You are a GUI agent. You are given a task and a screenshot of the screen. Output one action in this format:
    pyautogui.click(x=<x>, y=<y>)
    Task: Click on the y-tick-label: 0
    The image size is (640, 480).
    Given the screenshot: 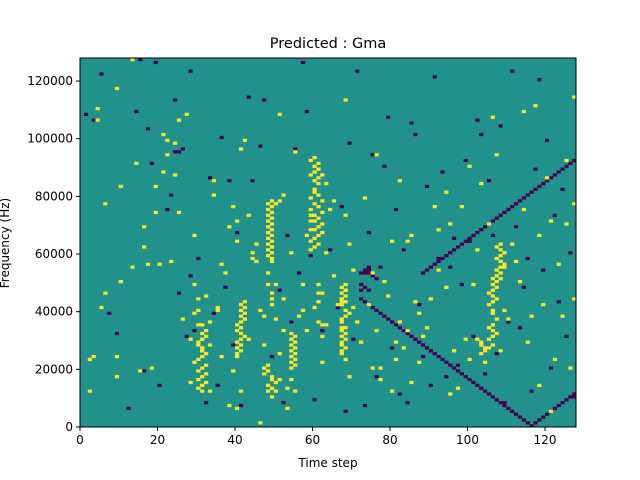 What is the action you would take?
    pyautogui.click(x=69, y=427)
    